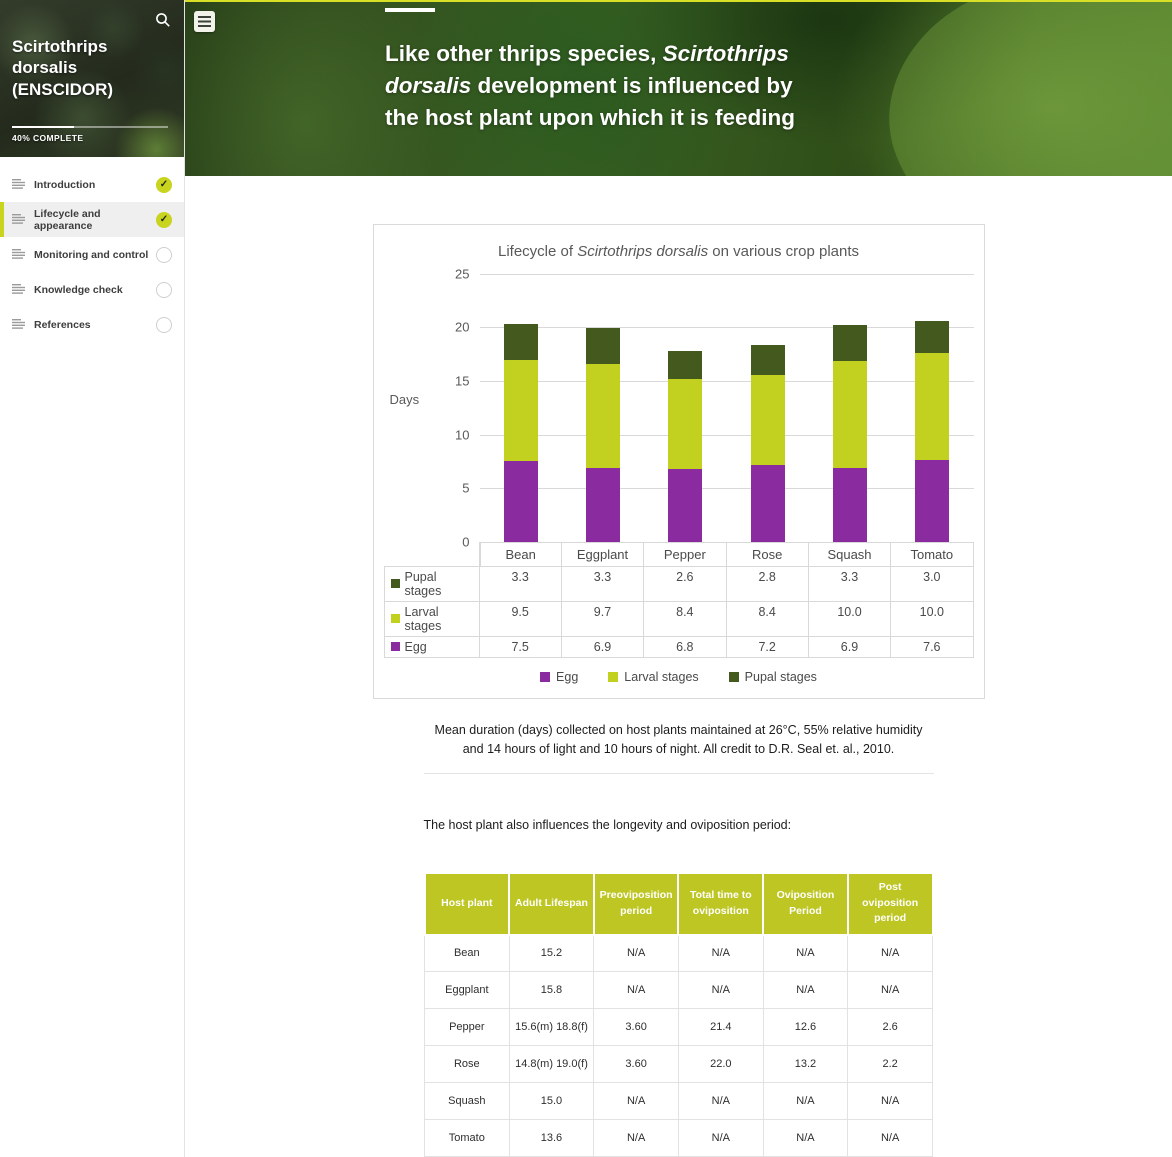 The image size is (1172, 1157). I want to click on data-cell: 9.5, so click(520, 619).